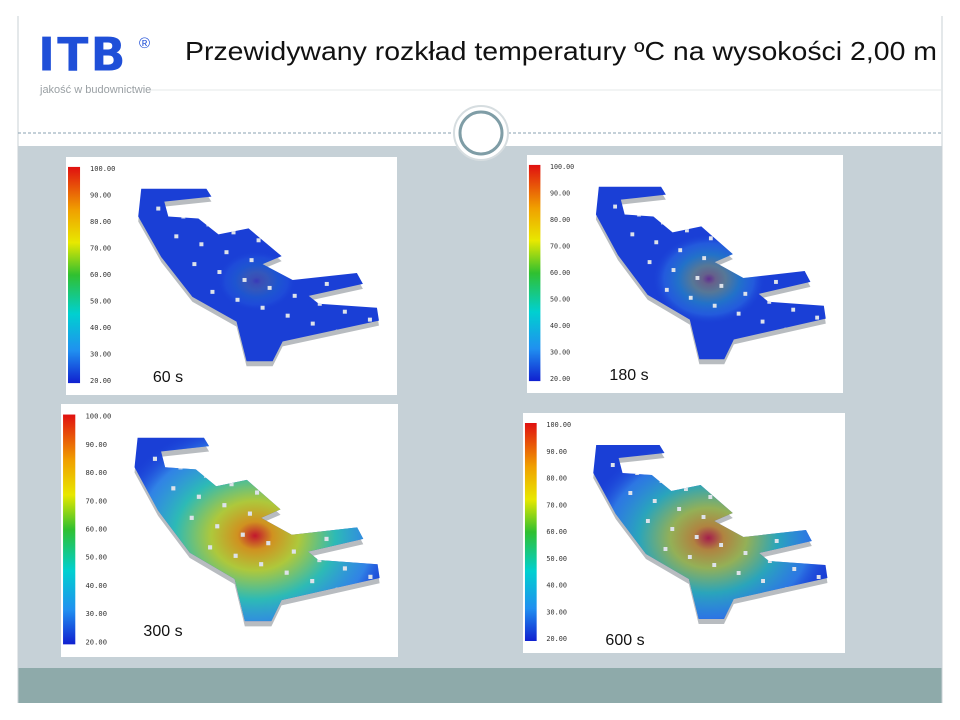  I want to click on registered-mark: ®, so click(144, 43).